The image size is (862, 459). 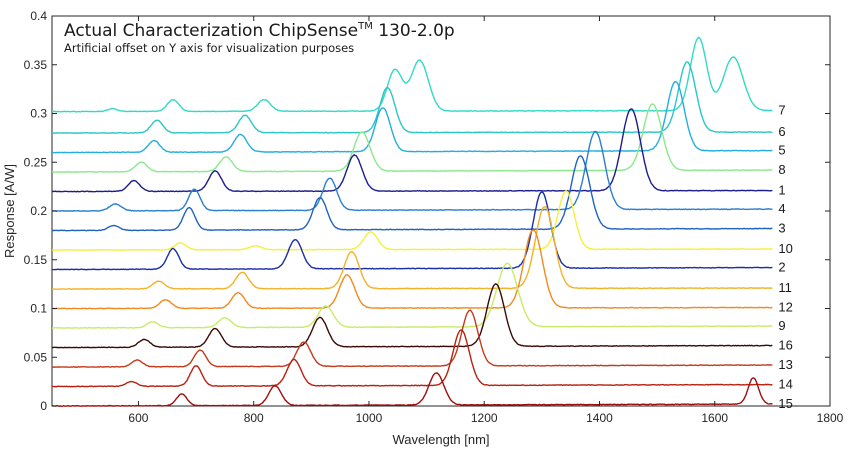 I want to click on series-label-11: 11, so click(x=785, y=287).